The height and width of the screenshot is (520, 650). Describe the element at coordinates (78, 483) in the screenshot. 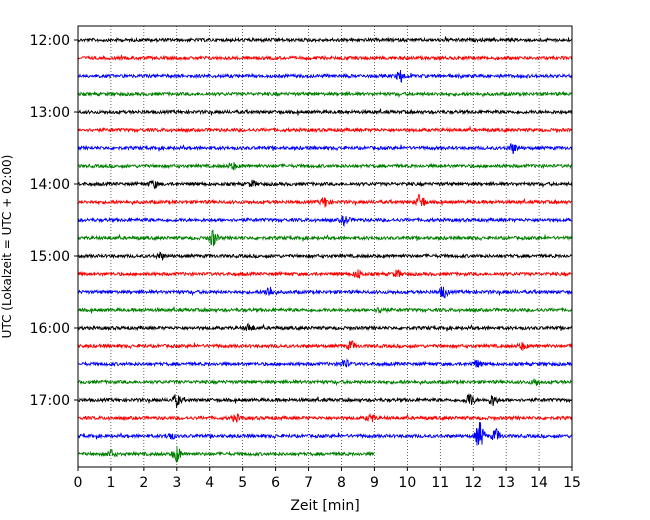

I see `x-tick-label: 0` at that location.